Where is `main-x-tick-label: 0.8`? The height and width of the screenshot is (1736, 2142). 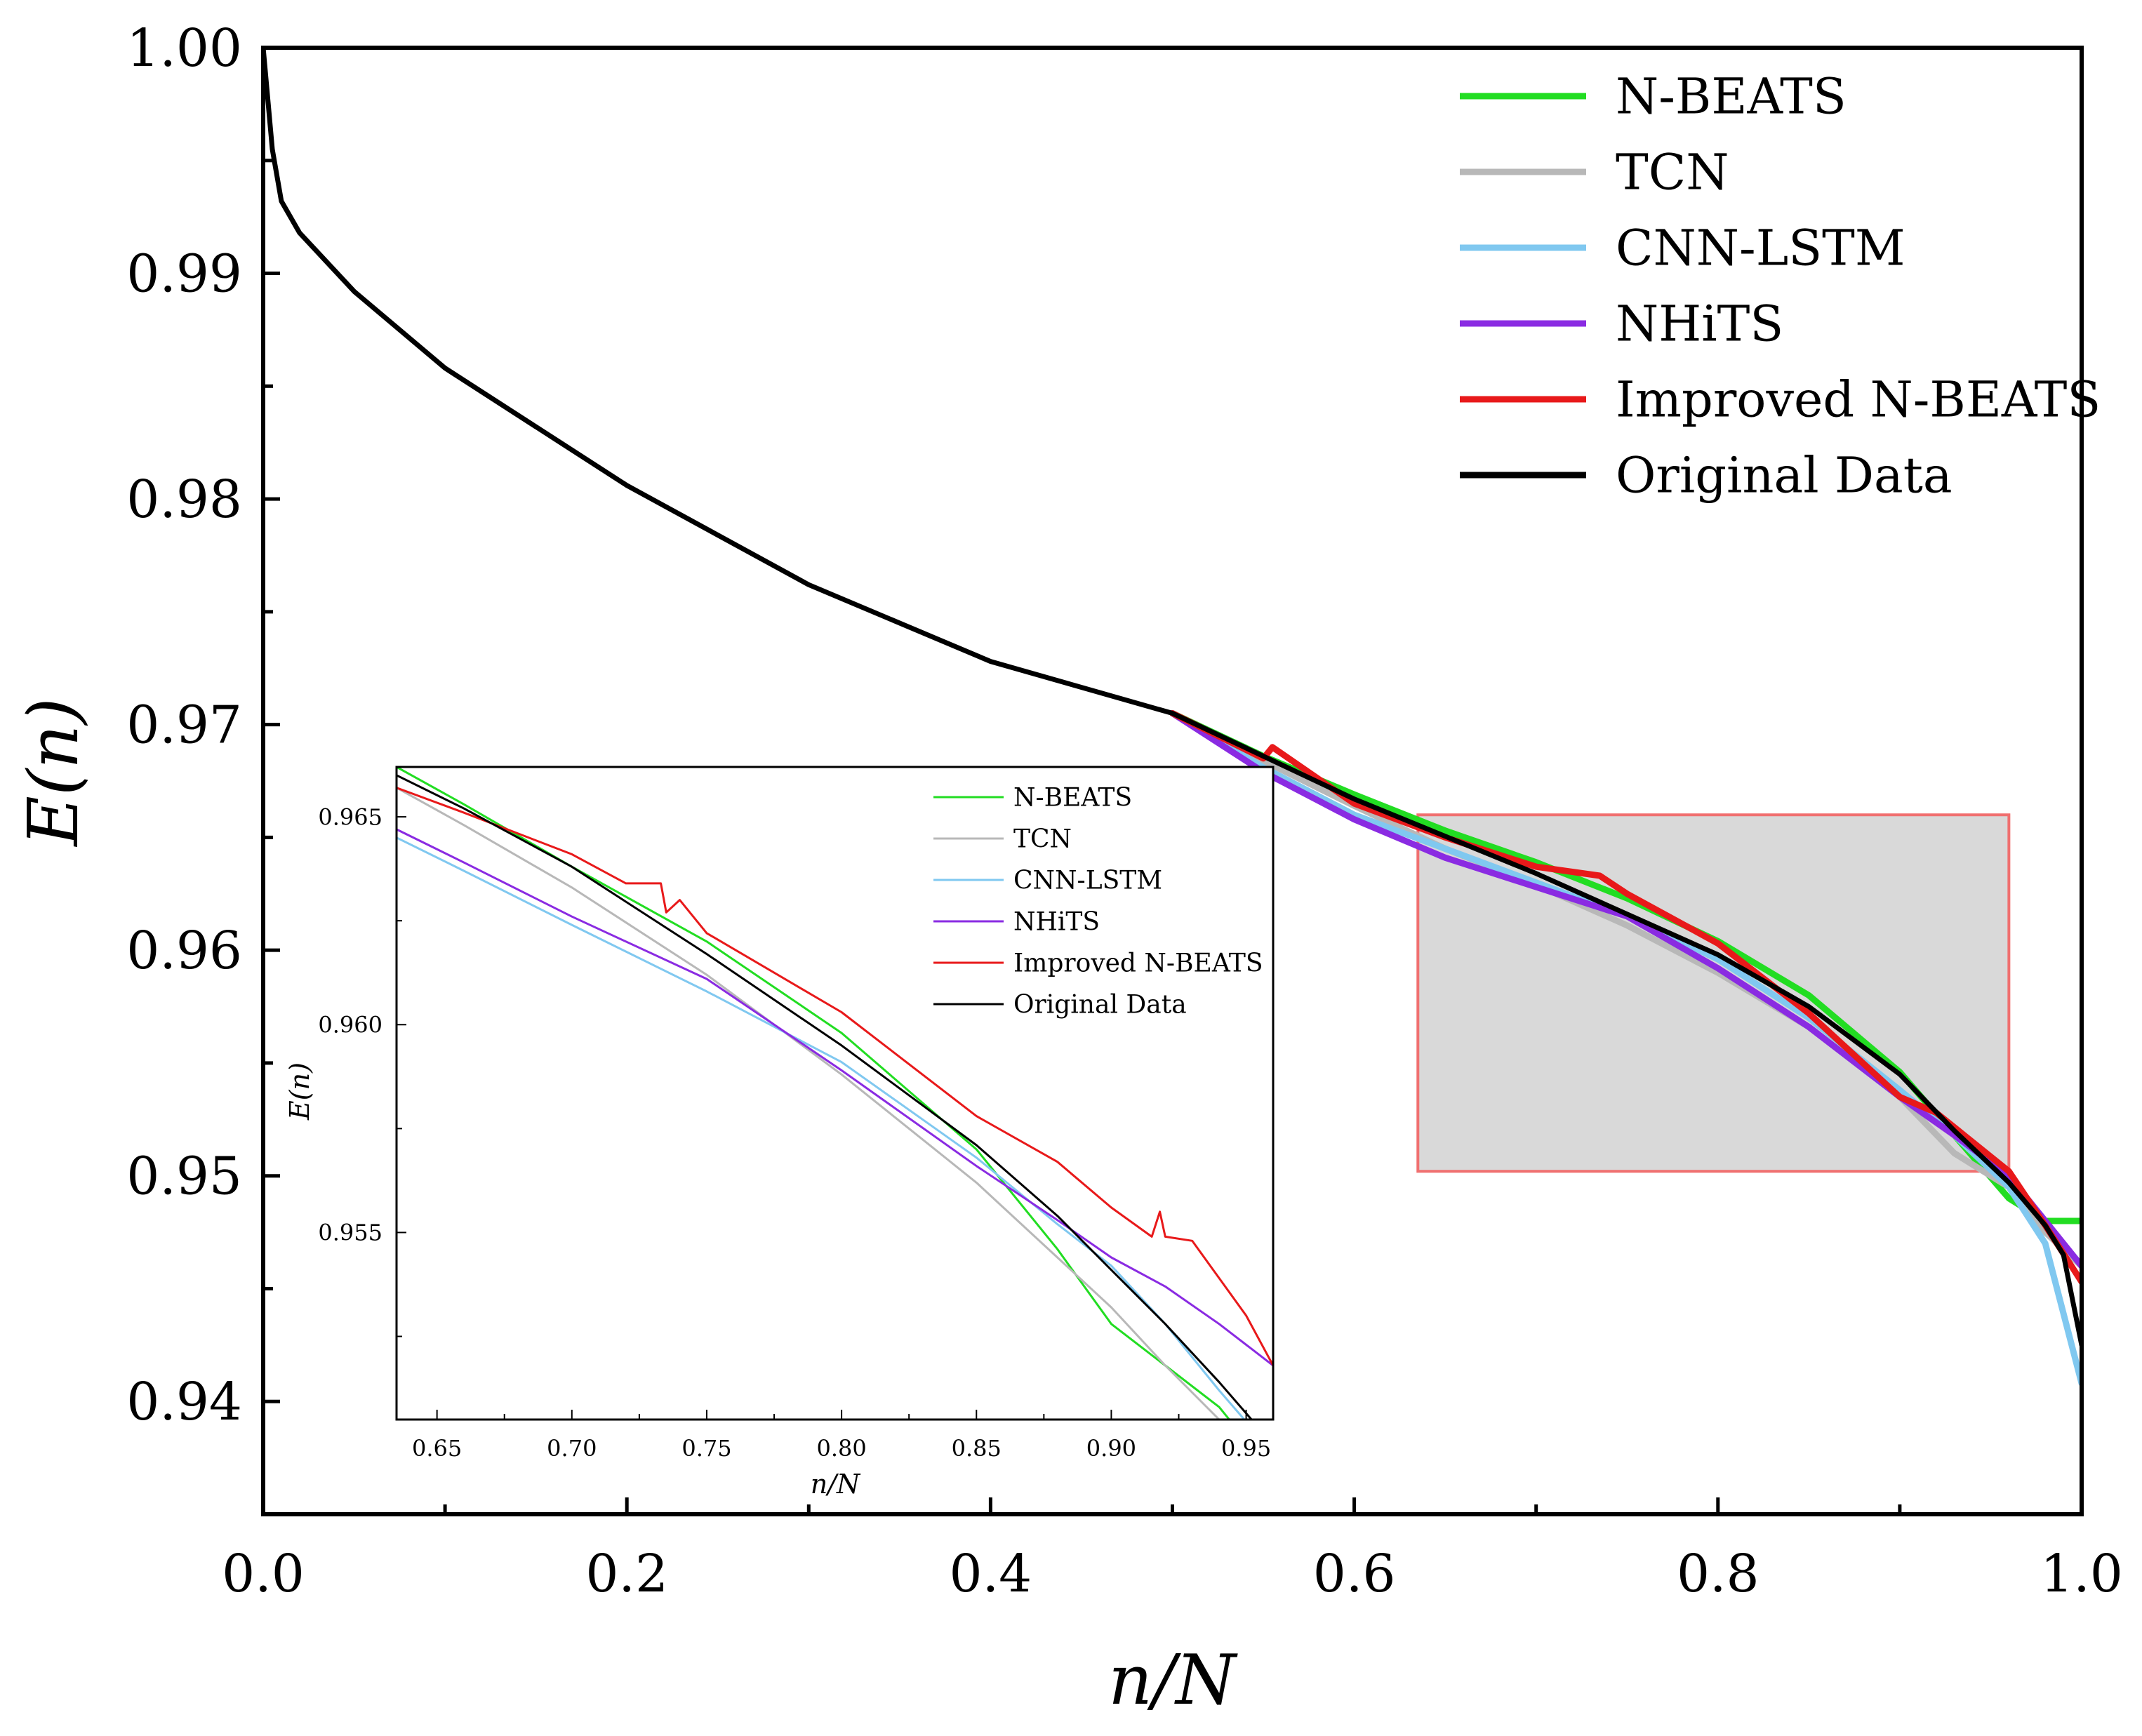
main-x-tick-label: 0.8 is located at coordinates (1719, 1574).